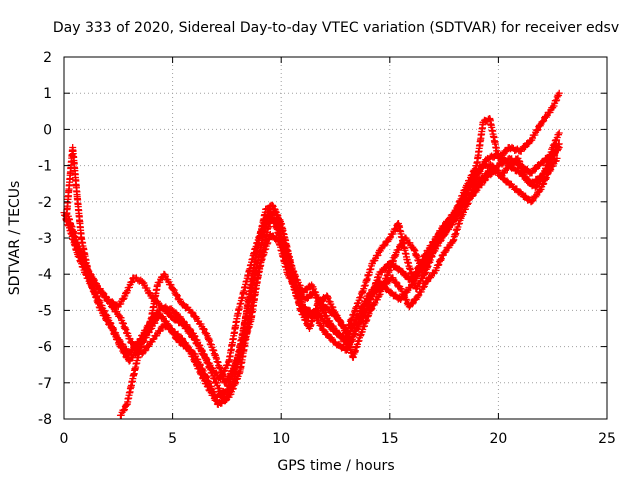  I want to click on y-tick-label: 2, so click(47, 58).